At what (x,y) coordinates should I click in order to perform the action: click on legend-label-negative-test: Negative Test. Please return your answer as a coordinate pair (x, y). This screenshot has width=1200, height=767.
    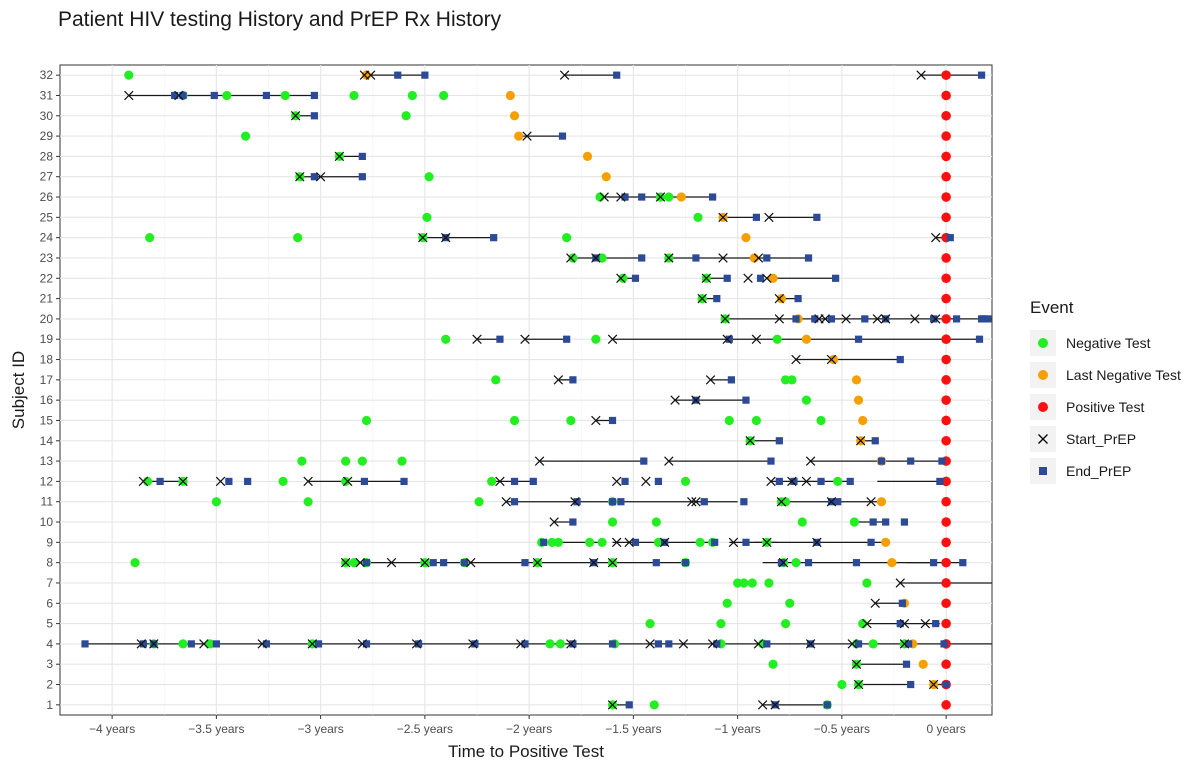
    Looking at the image, I should click on (1108, 343).